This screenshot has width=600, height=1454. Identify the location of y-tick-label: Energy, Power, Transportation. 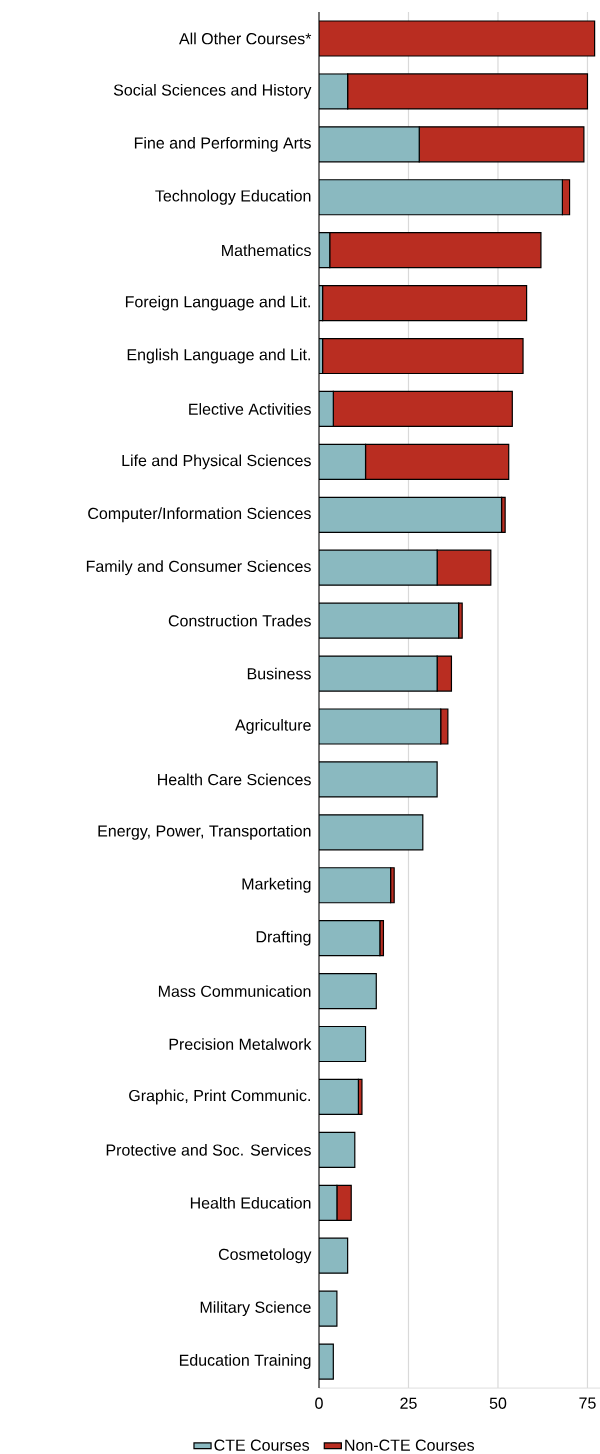
(204, 832).